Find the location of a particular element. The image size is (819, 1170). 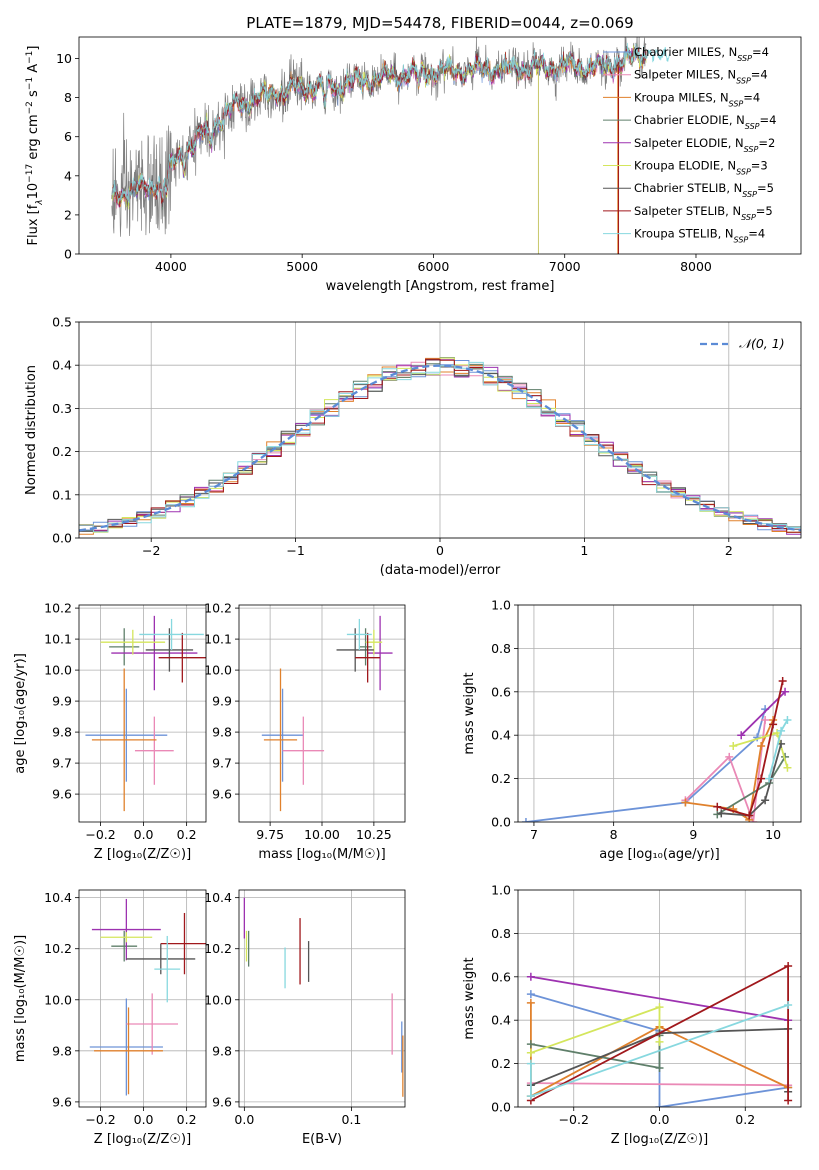

y-tick-label: 9.9 is located at coordinates (222, 701).